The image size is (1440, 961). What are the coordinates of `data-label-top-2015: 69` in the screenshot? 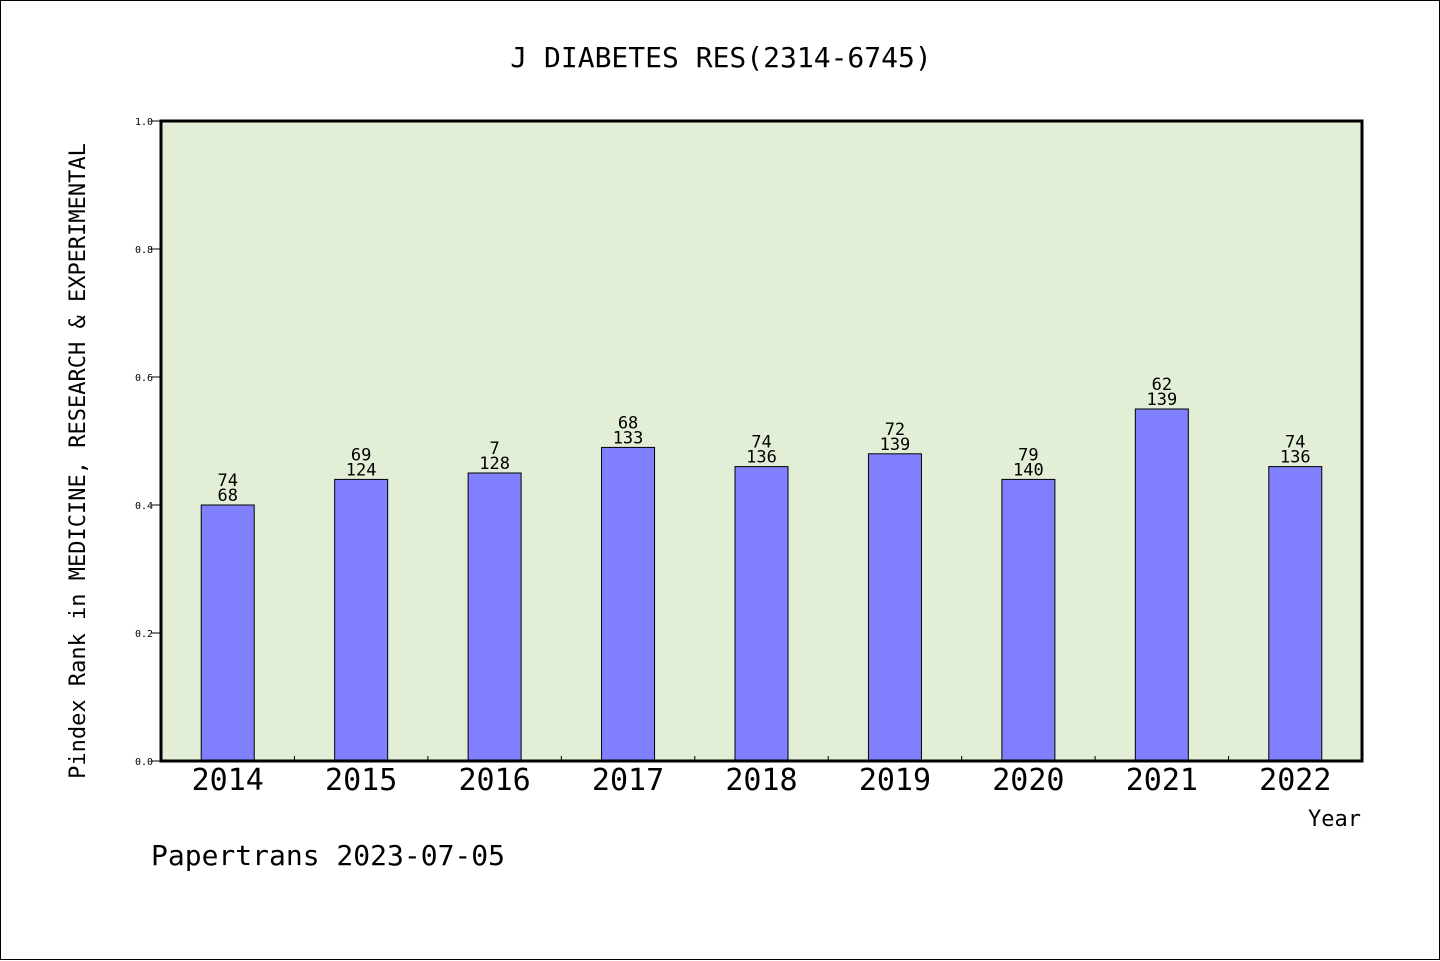 It's located at (361, 455).